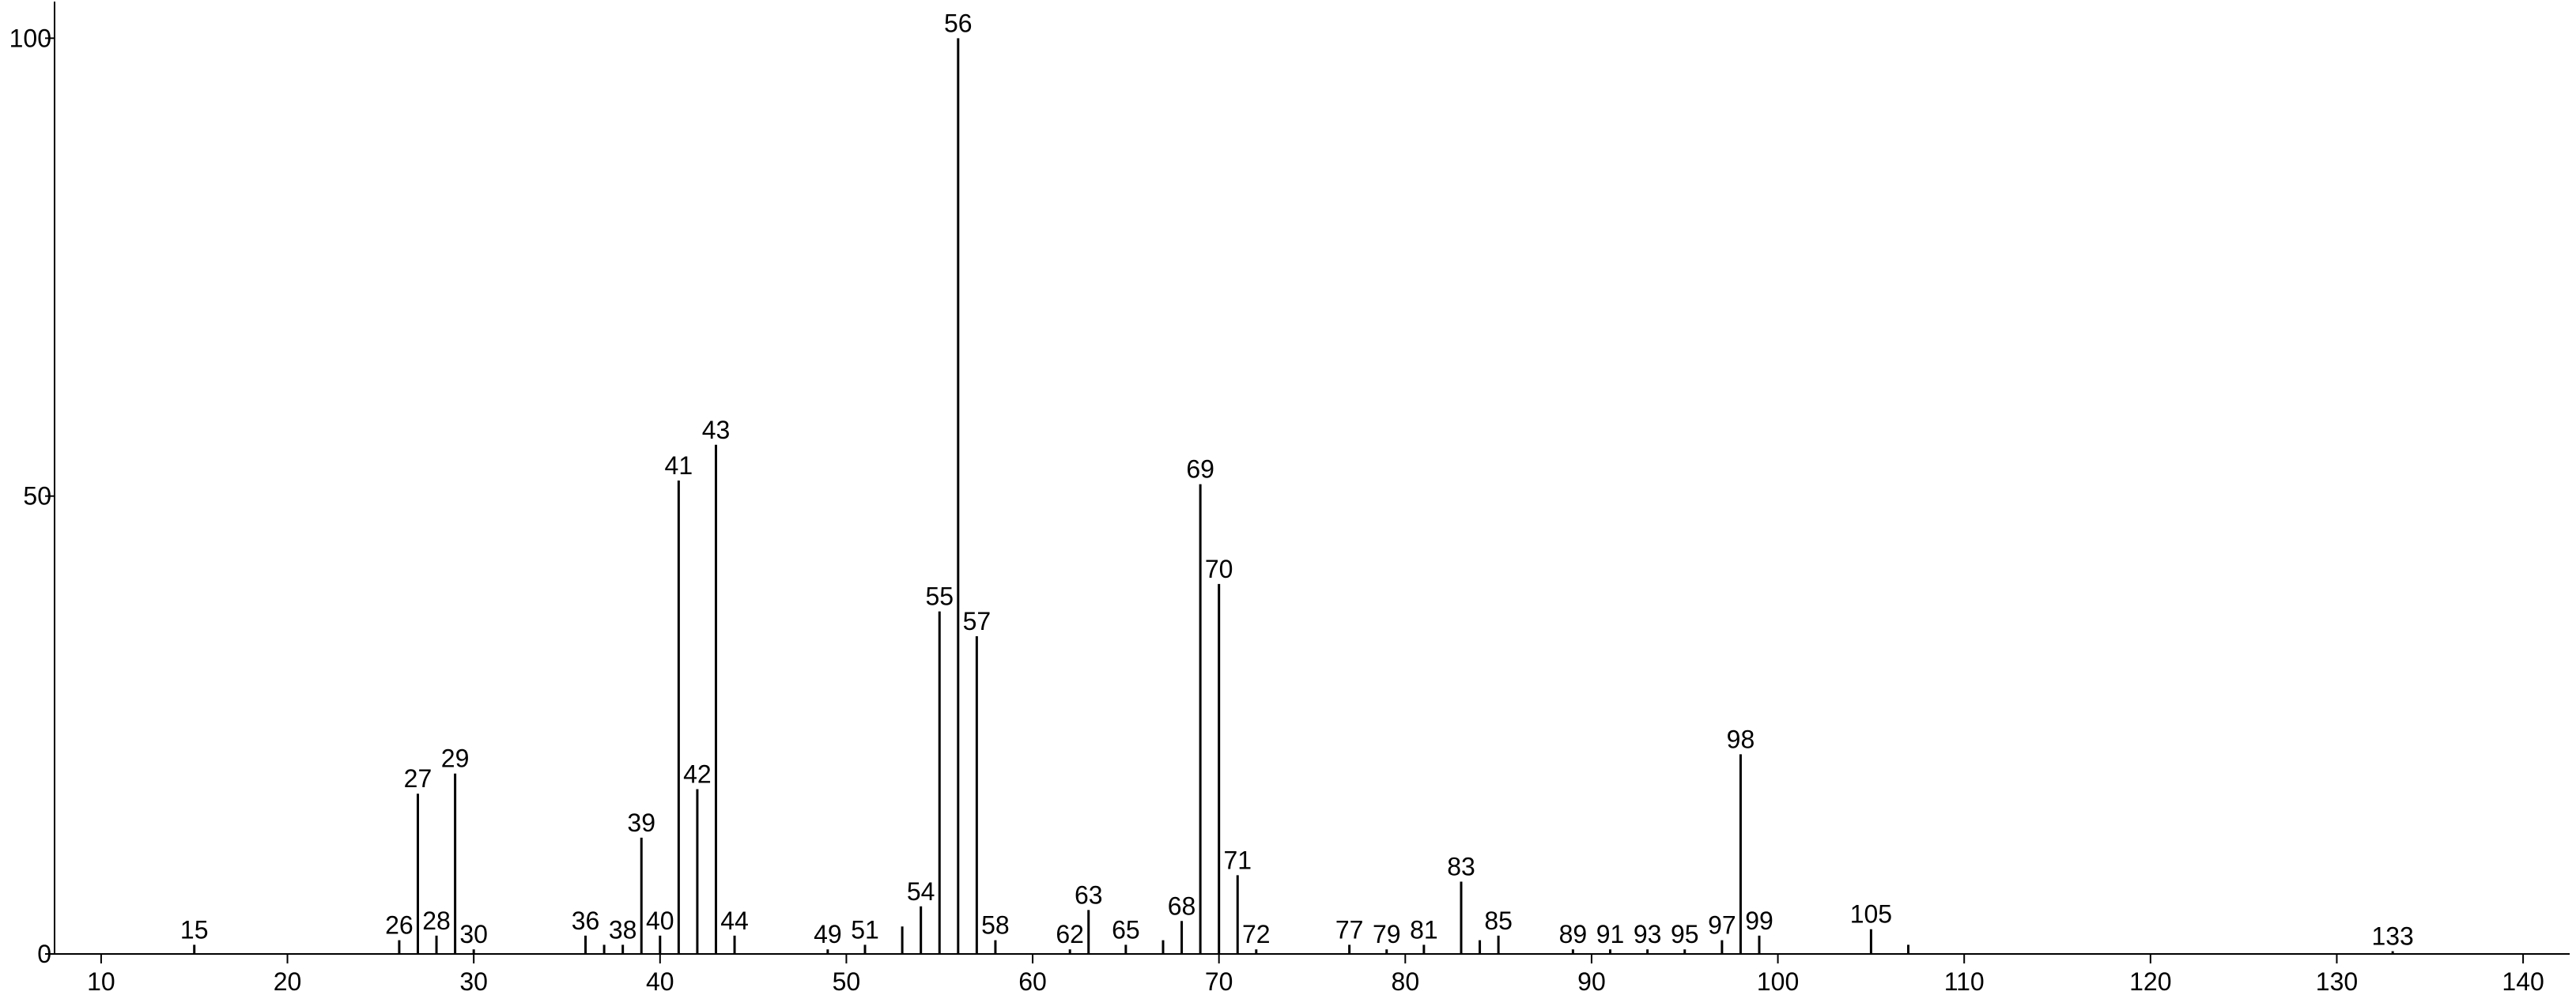  Describe the element at coordinates (399, 925) in the screenshot. I see `peak-label: 26` at that location.